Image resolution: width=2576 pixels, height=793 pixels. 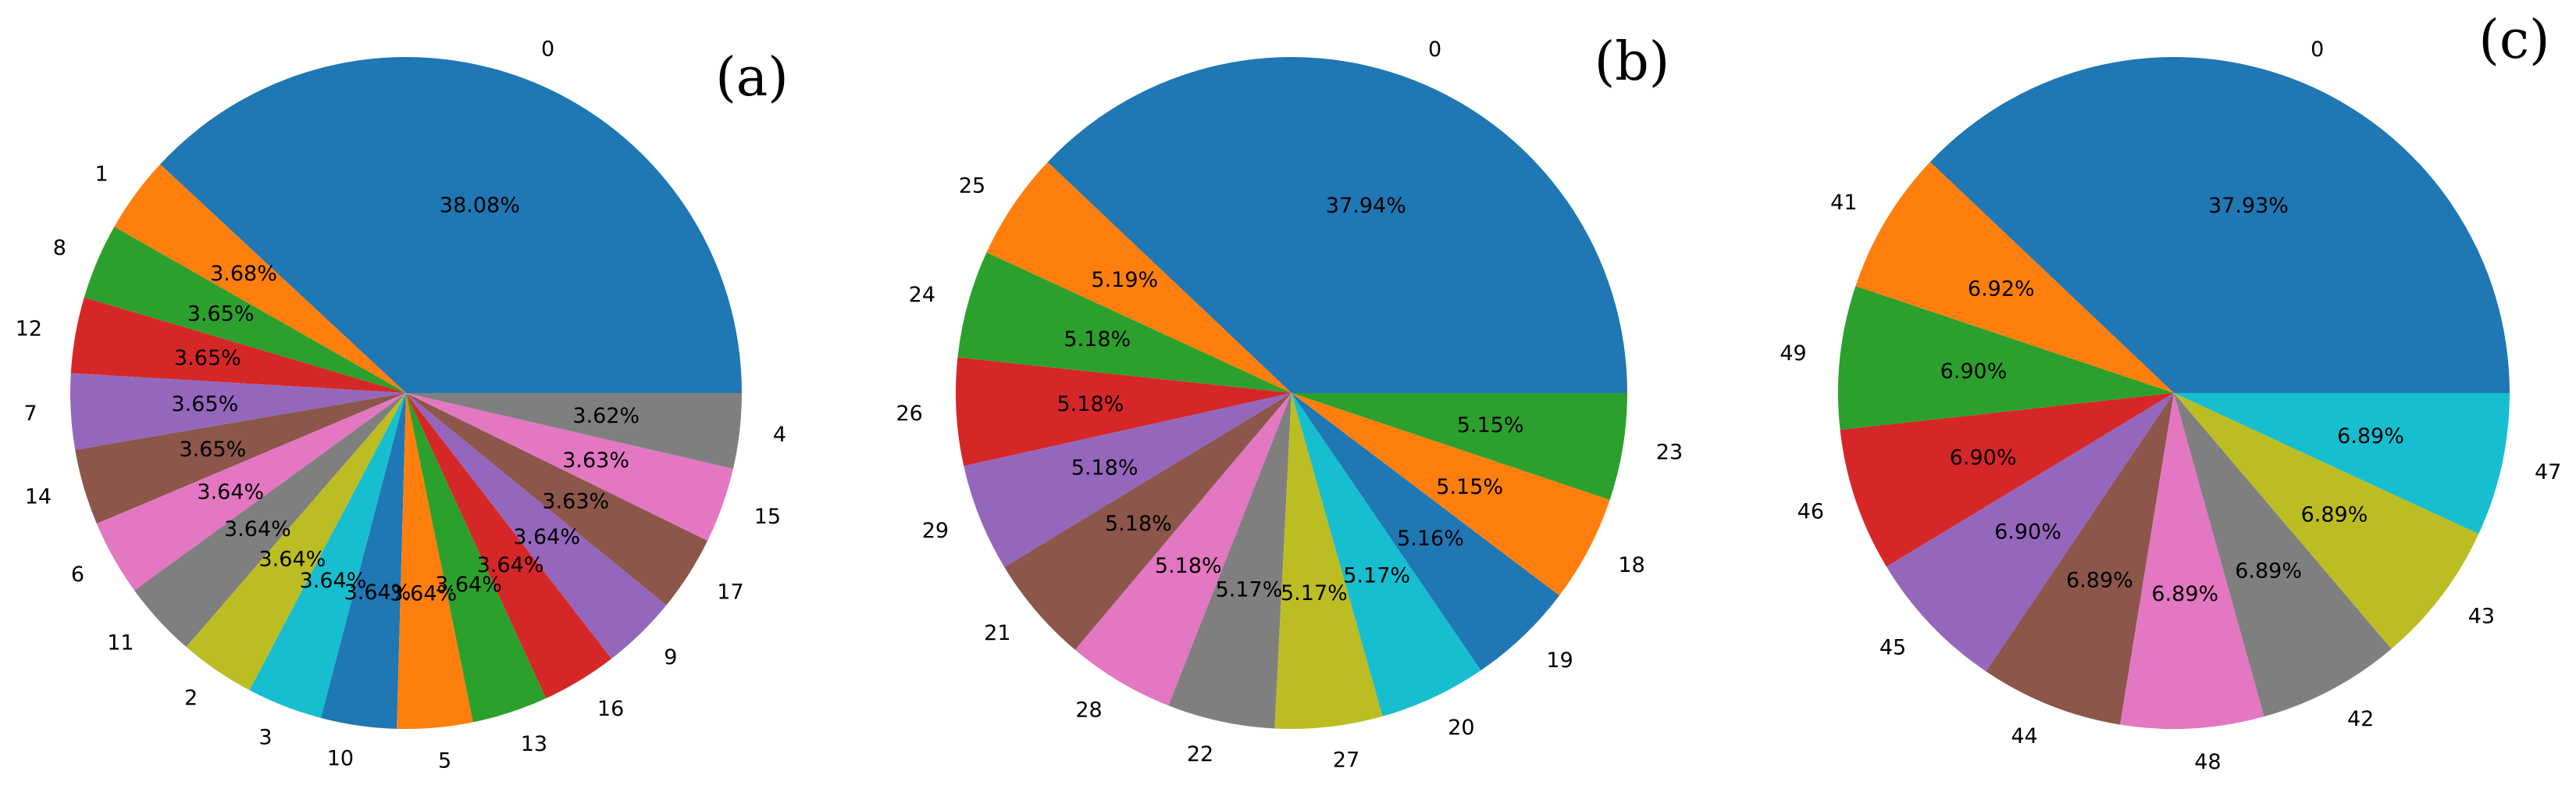 What do you see at coordinates (1631, 565) in the screenshot?
I see `pie-b-category-label-18: 18` at bounding box center [1631, 565].